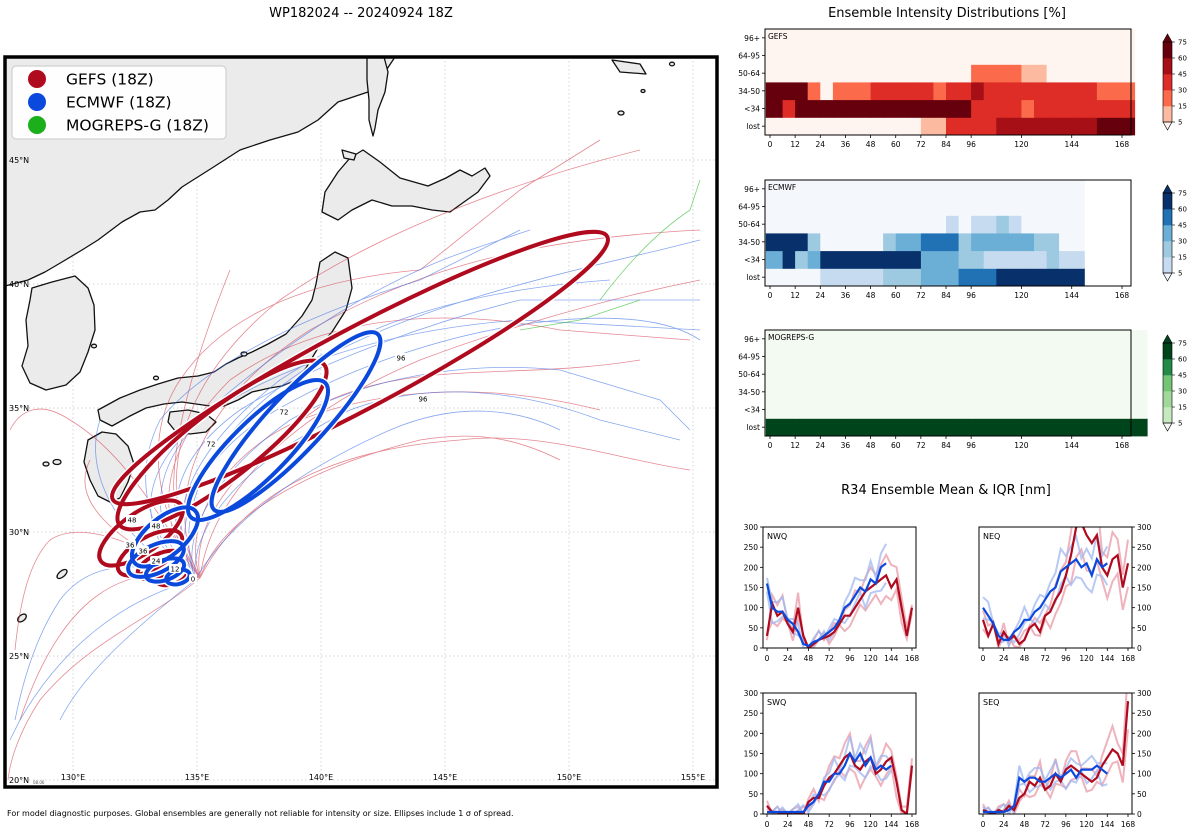 The height and width of the screenshot is (840, 1200). Describe the element at coordinates (782, 187) in the screenshot. I see `heatmap-panel-name: ECMWF` at that location.